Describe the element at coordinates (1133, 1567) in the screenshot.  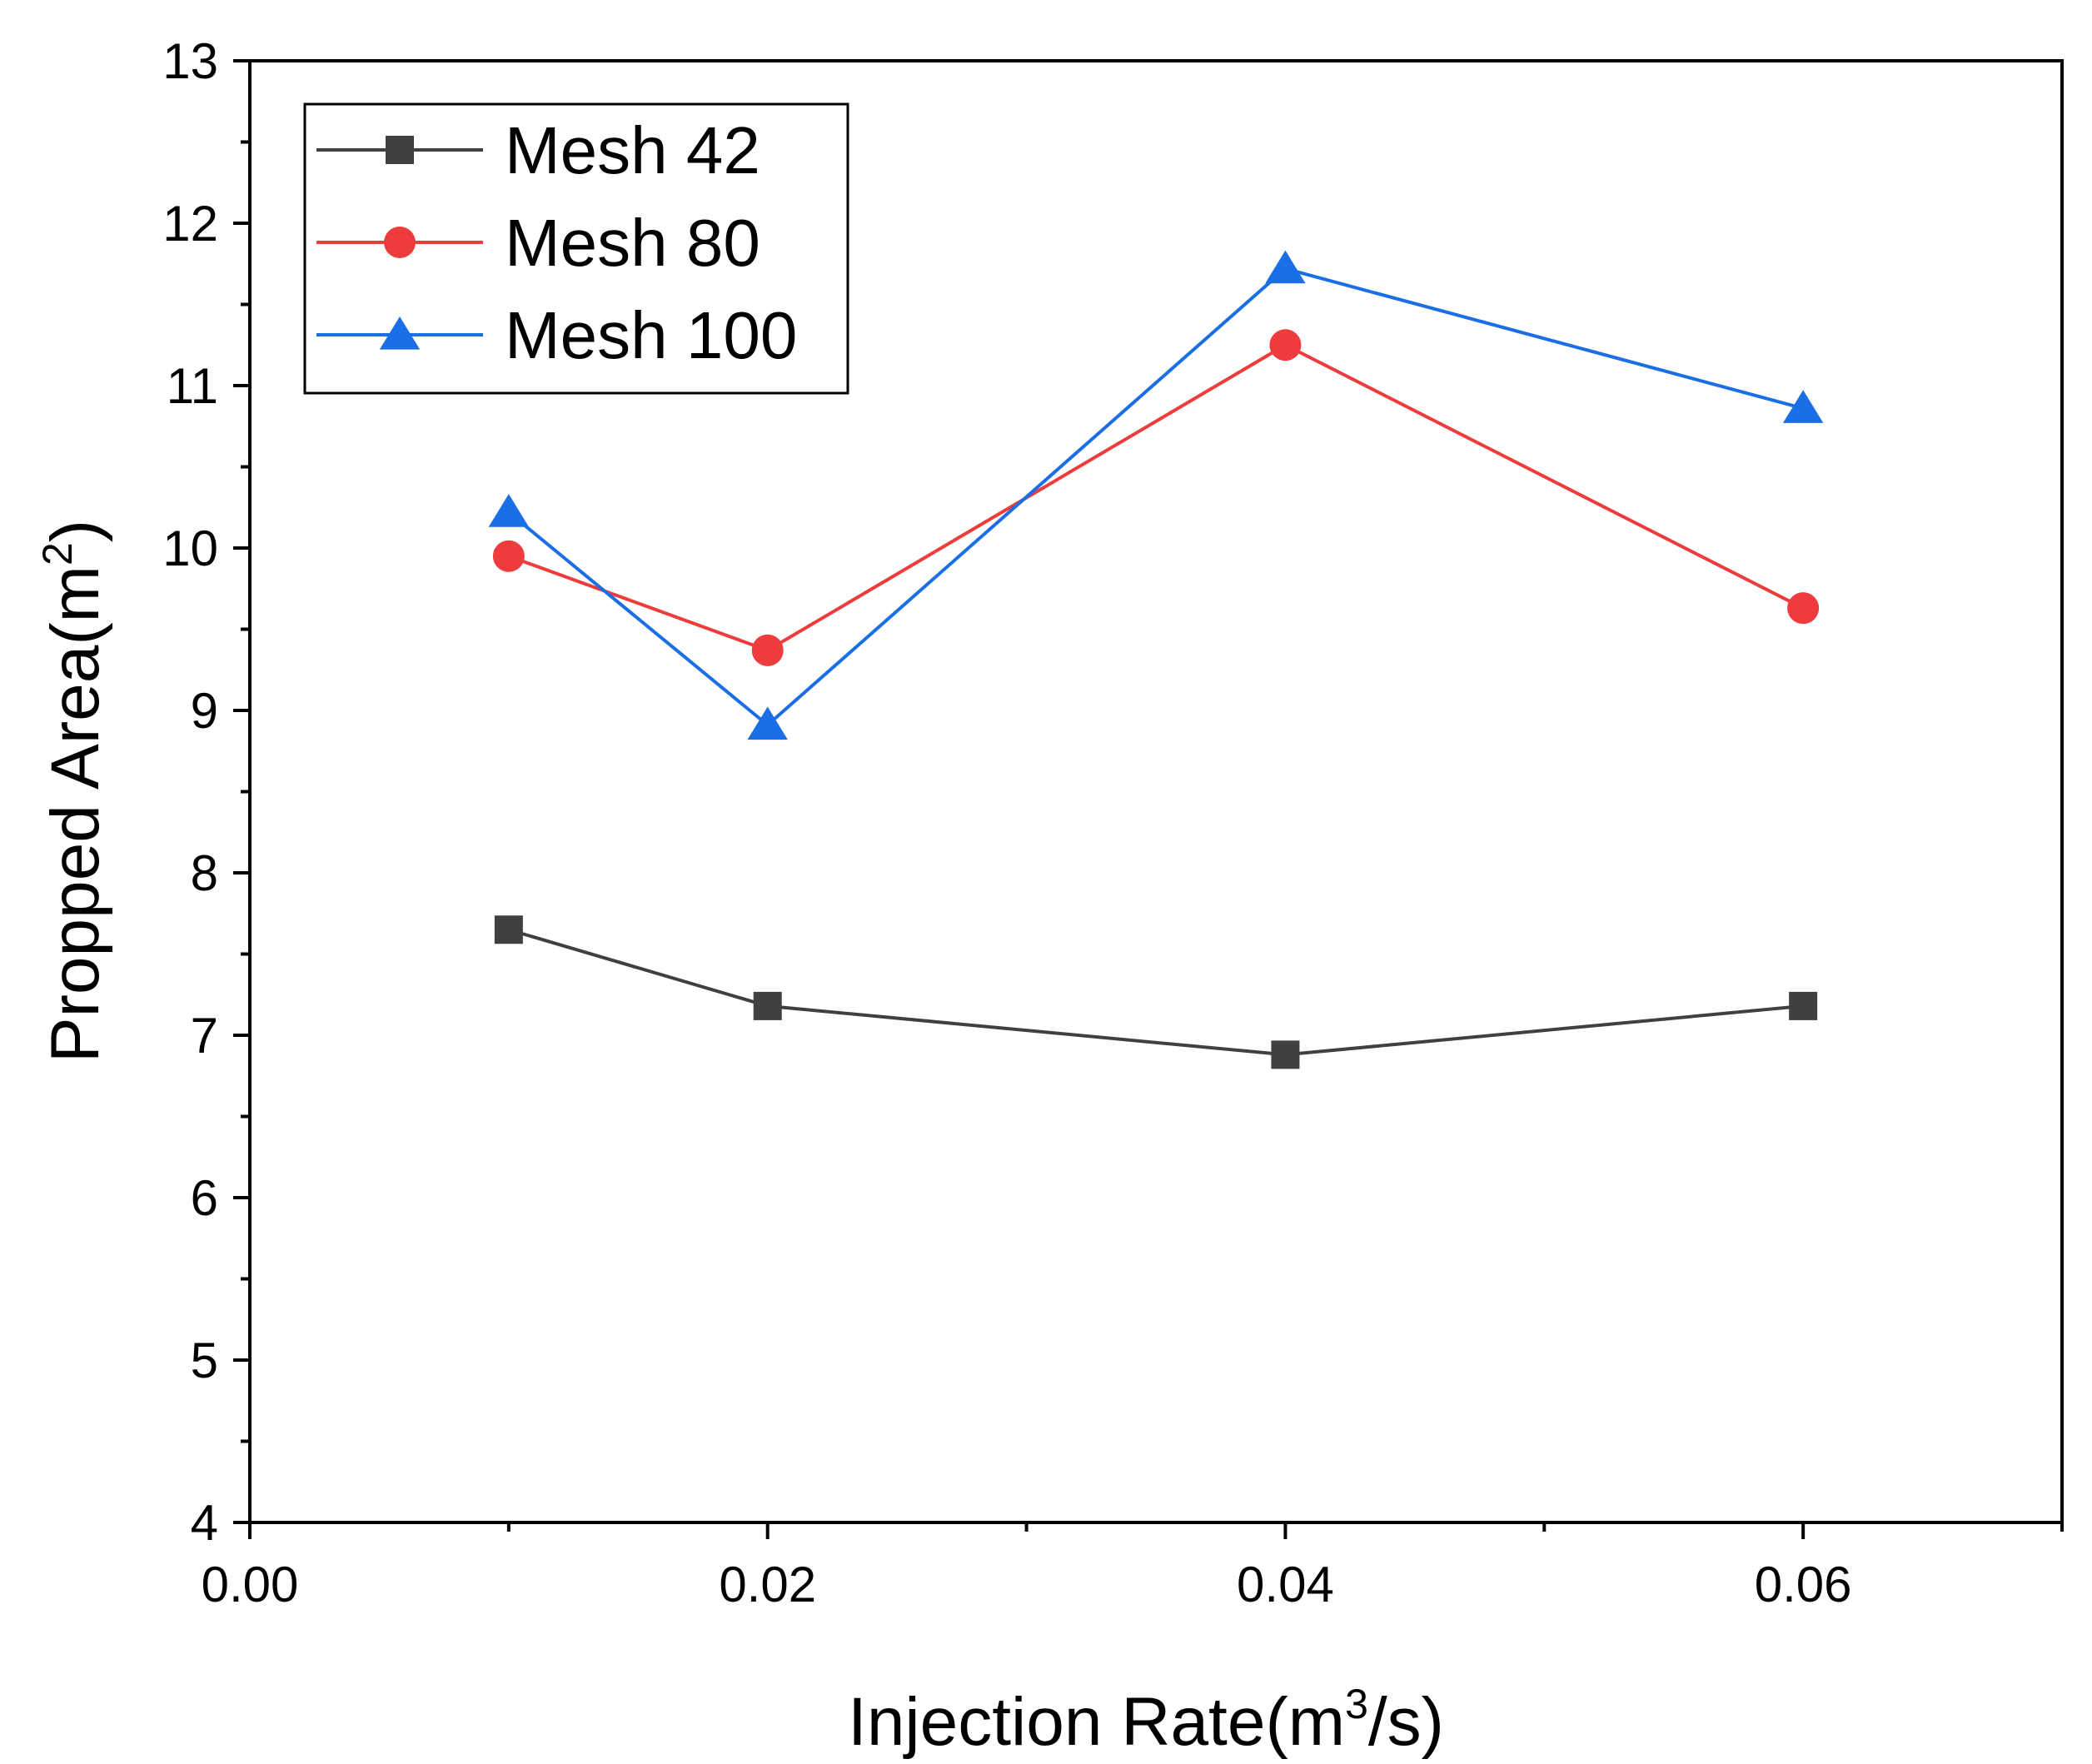
I see `x-axis: 0.00 0.02 0.04 0.06` at that location.